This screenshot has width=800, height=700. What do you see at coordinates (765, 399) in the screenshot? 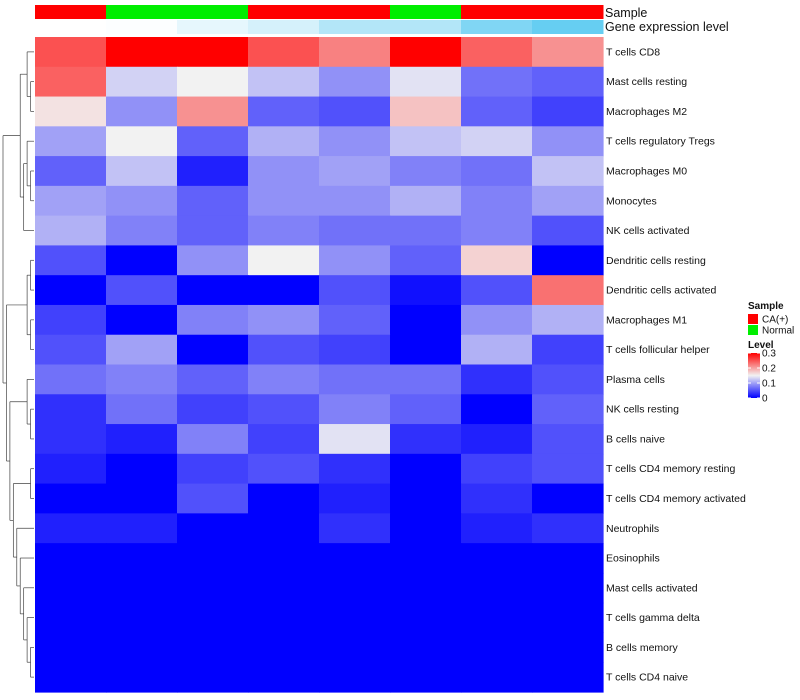
I see `legend-level-tick-label: 0` at bounding box center [765, 399].